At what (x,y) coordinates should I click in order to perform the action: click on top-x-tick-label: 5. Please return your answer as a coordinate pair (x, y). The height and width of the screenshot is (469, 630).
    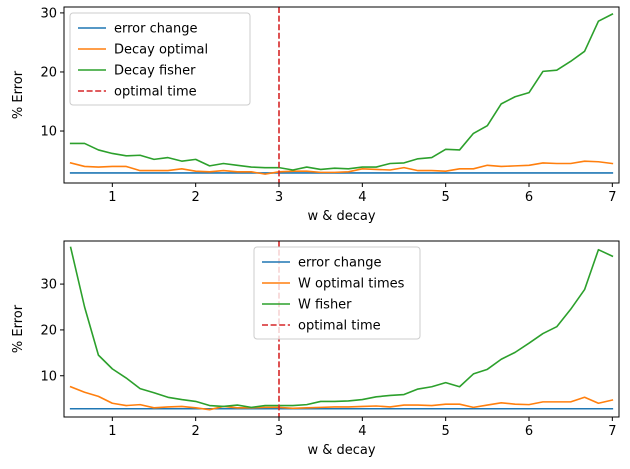
    Looking at the image, I should click on (446, 197).